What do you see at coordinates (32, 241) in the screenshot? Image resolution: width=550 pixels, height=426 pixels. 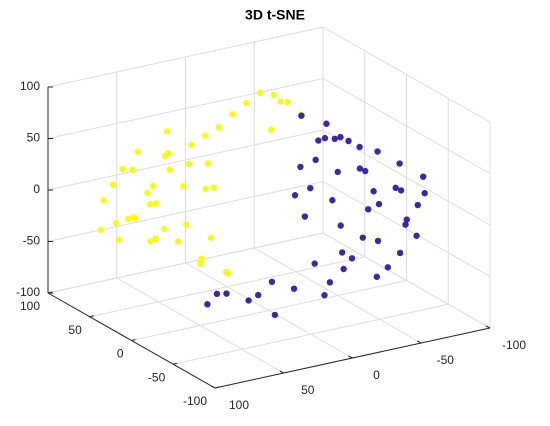 I see `z-tick-label: -50` at bounding box center [32, 241].